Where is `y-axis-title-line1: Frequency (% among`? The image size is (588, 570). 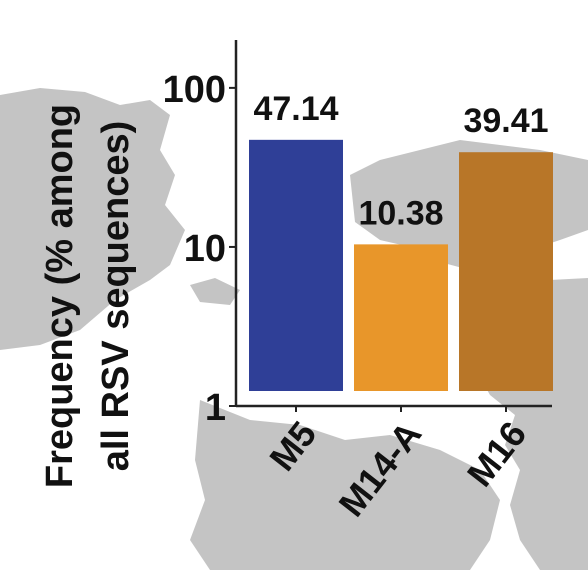
y-axis-title-line1: Frequency (% among is located at coordinates (60, 296).